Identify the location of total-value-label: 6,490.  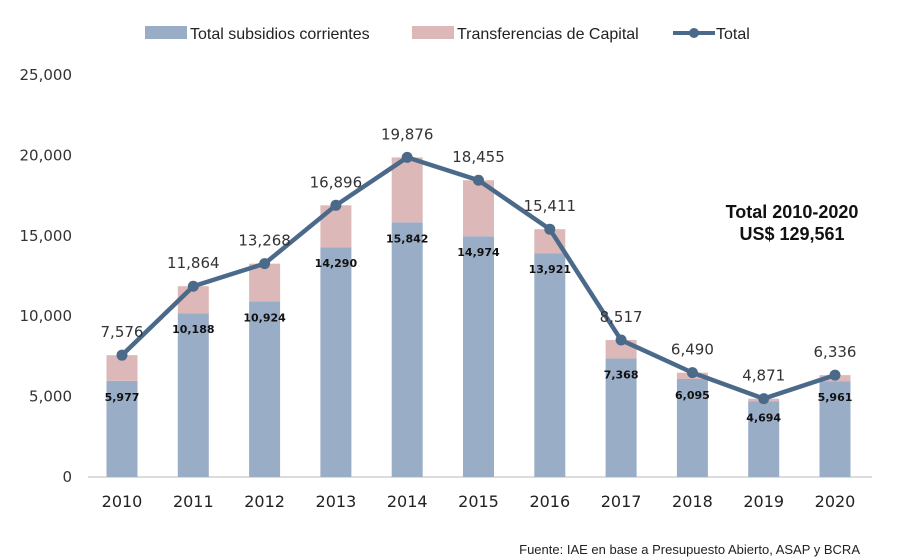
(692, 350).